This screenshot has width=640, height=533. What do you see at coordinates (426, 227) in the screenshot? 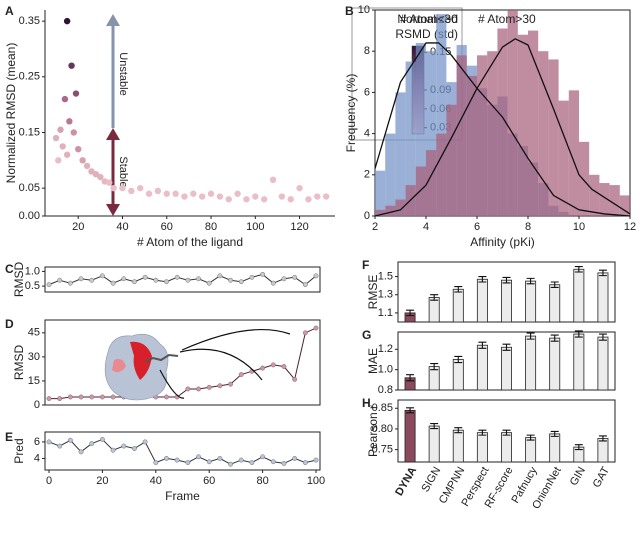
I see `x-tick-label: 4` at bounding box center [426, 227].